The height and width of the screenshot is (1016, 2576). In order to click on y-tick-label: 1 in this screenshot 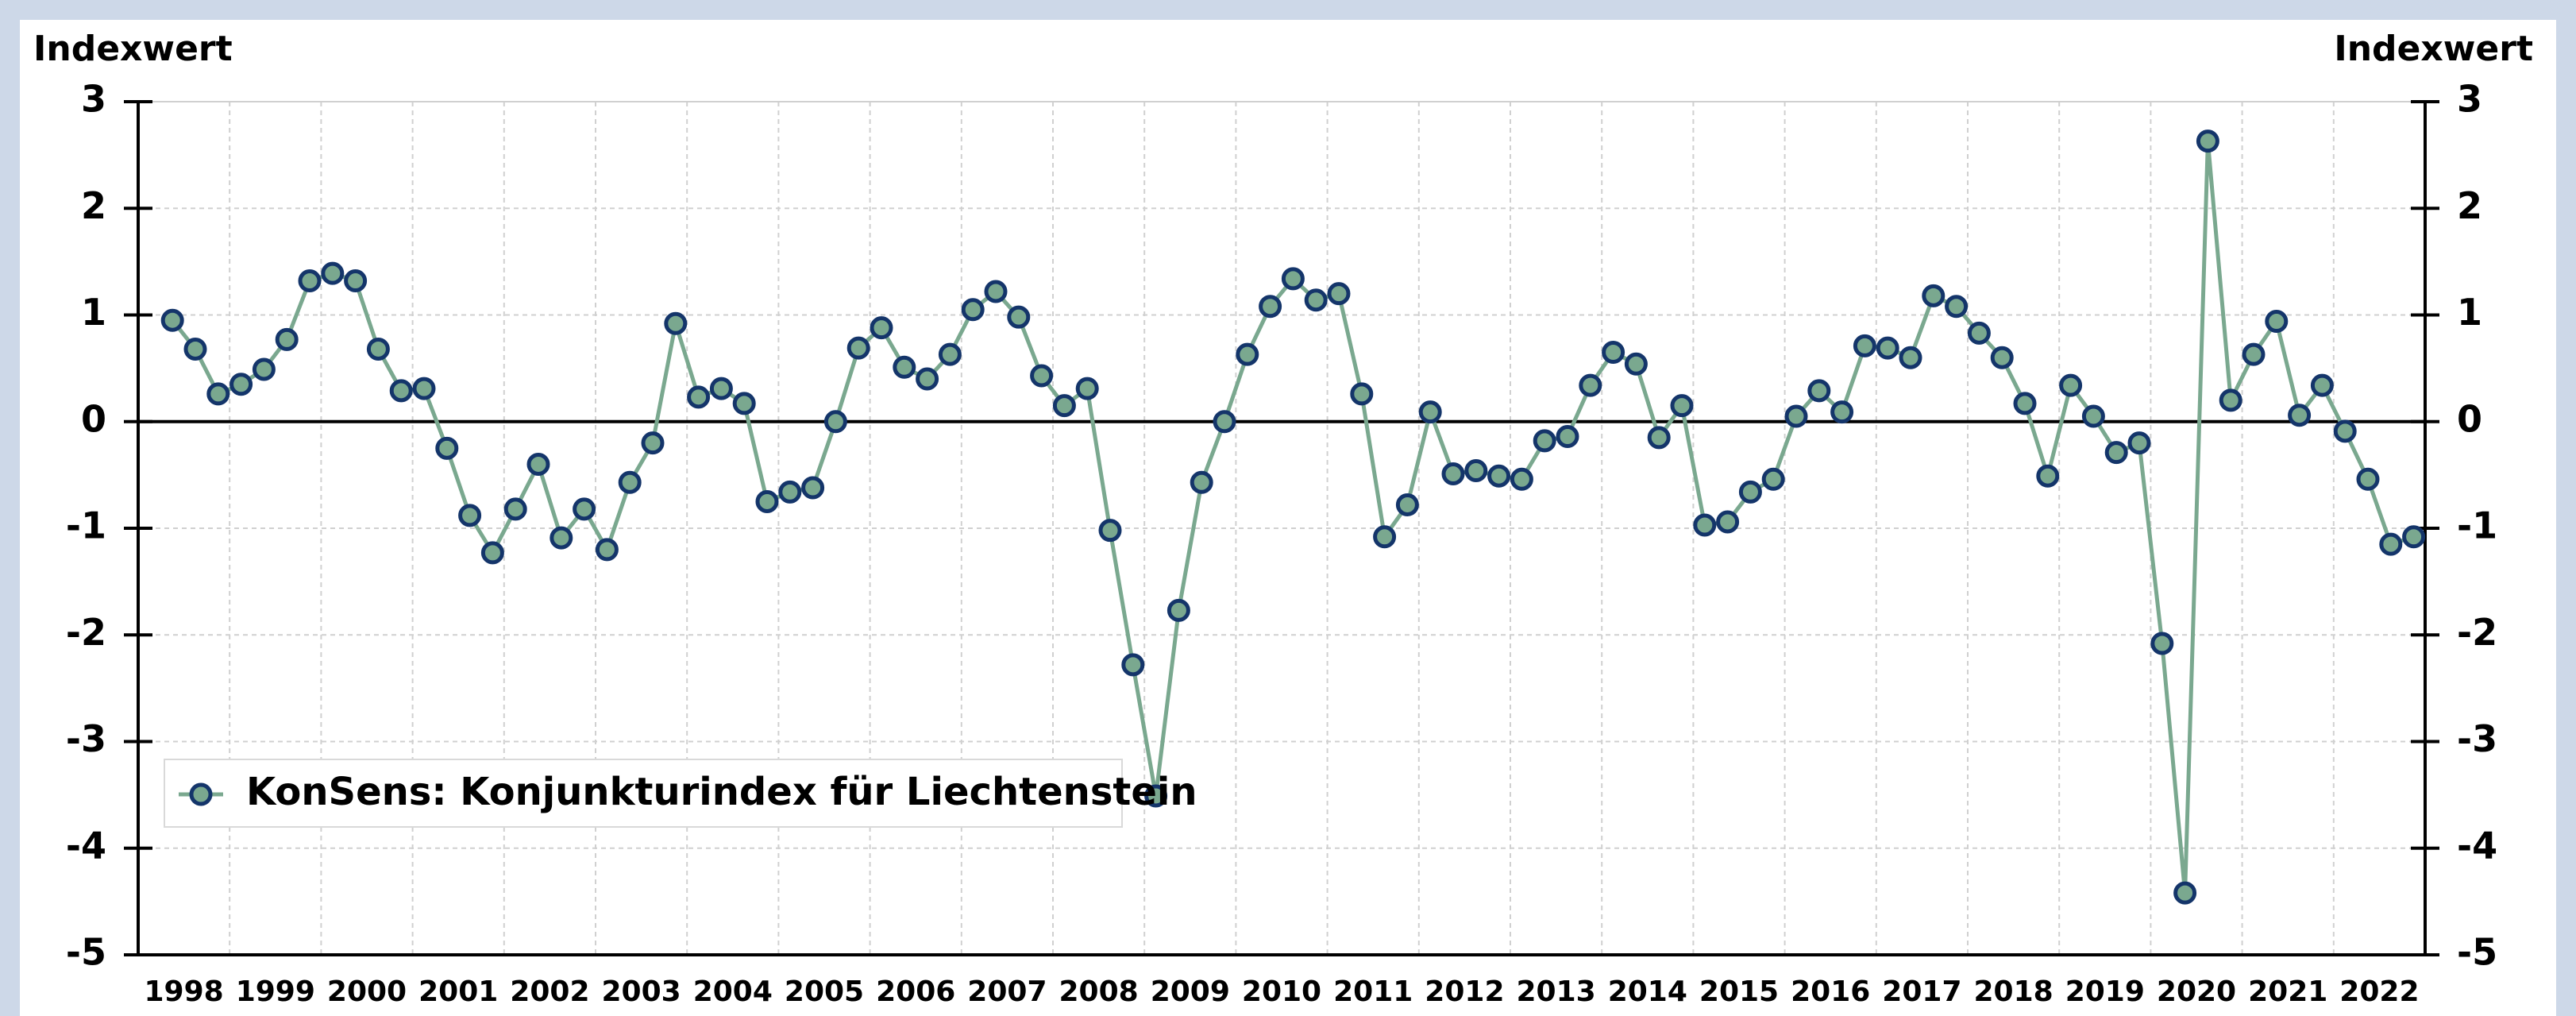, I will do `click(93, 312)`.